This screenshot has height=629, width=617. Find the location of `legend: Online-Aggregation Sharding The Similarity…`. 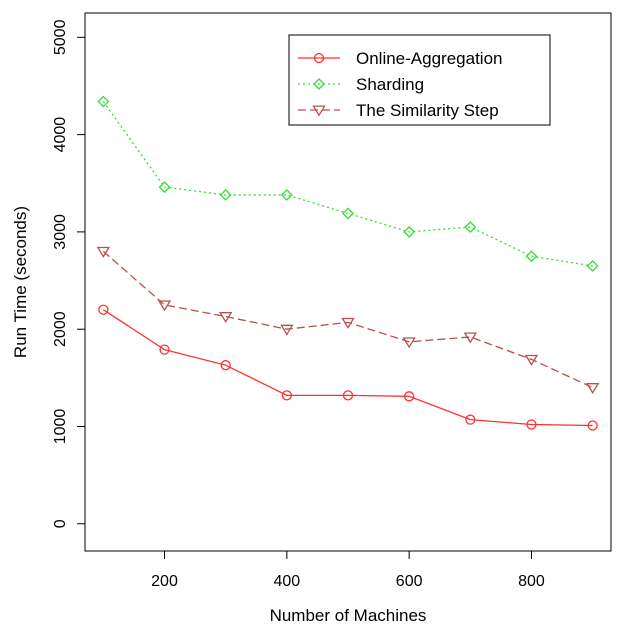

legend: Online-Aggregation Sharding The Similarity… is located at coordinates (419, 80).